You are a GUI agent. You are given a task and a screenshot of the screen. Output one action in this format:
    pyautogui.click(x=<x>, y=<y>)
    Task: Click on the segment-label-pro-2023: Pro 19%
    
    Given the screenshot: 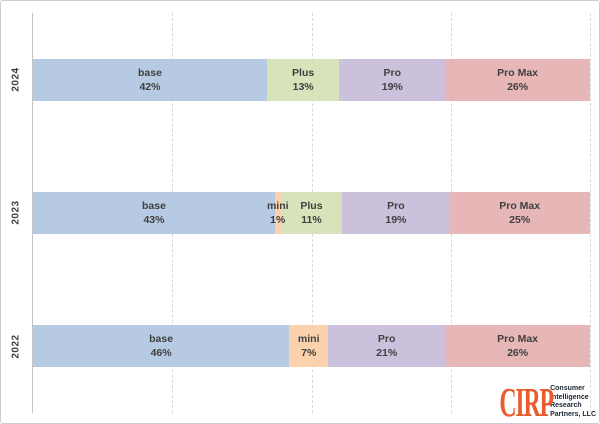 What is the action you would take?
    pyautogui.click(x=396, y=212)
    